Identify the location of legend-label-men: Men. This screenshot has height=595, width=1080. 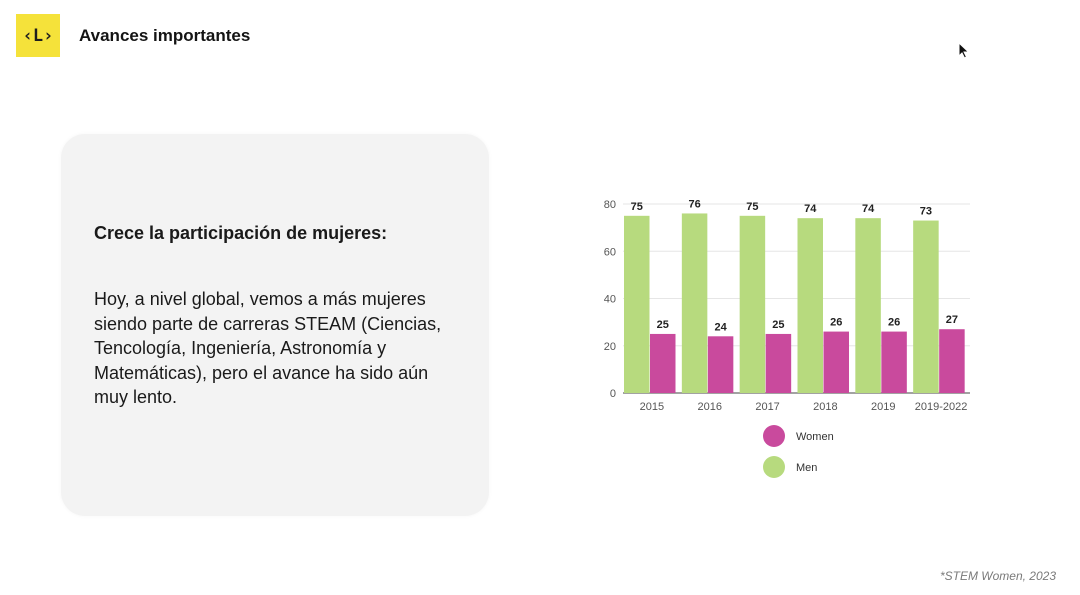
(806, 468).